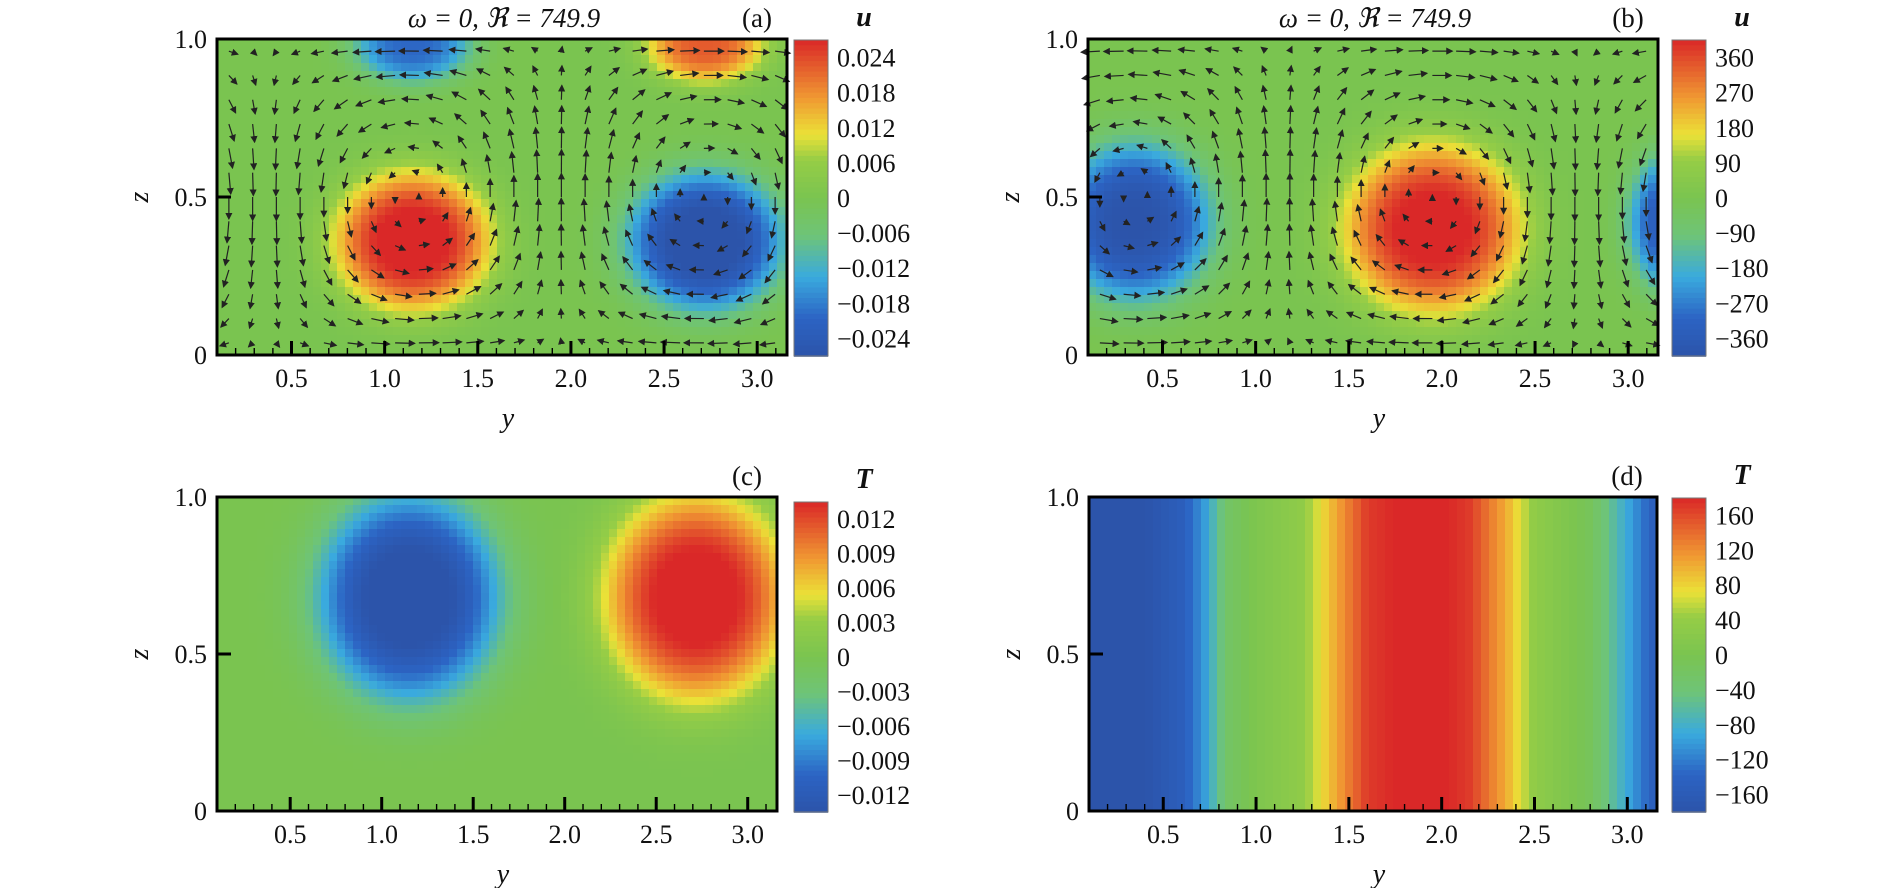  Describe the element at coordinates (291, 378) in the screenshot. I see `x-tick-label: 0.5` at that location.